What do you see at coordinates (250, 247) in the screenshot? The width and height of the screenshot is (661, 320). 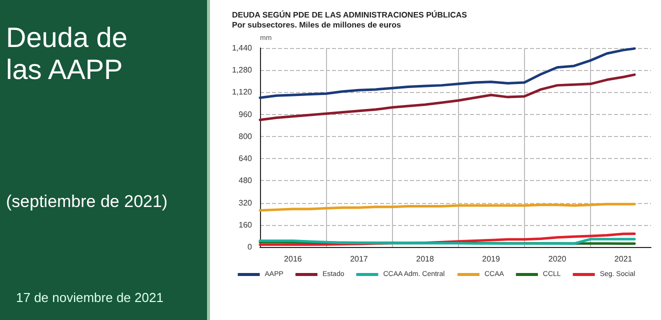 I see `y-tick-label: 0` at bounding box center [250, 247].